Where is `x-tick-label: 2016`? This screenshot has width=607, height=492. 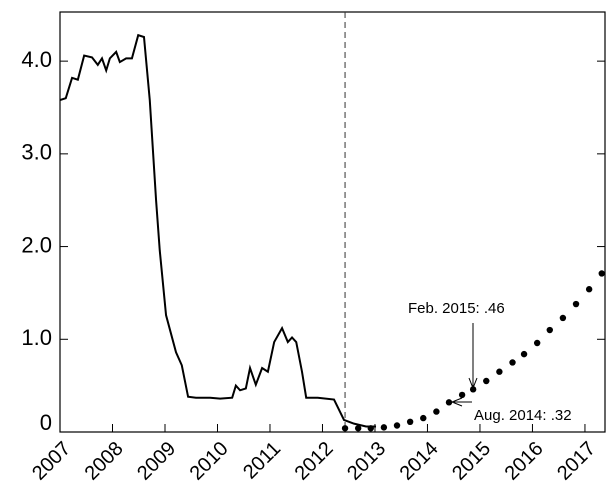
x-tick-label: 2016 is located at coordinates (524, 461).